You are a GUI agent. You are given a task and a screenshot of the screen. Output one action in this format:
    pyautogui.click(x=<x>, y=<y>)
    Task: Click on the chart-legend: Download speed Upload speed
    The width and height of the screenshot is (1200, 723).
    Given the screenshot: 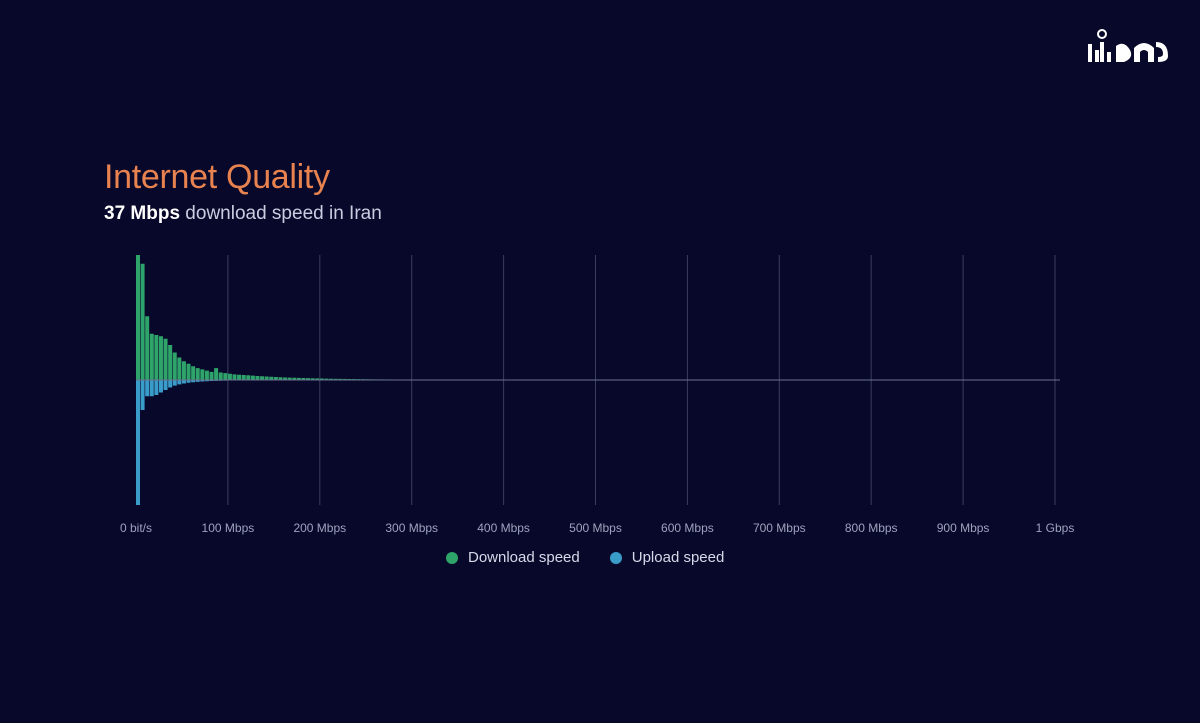 What is the action you would take?
    pyautogui.click(x=585, y=557)
    